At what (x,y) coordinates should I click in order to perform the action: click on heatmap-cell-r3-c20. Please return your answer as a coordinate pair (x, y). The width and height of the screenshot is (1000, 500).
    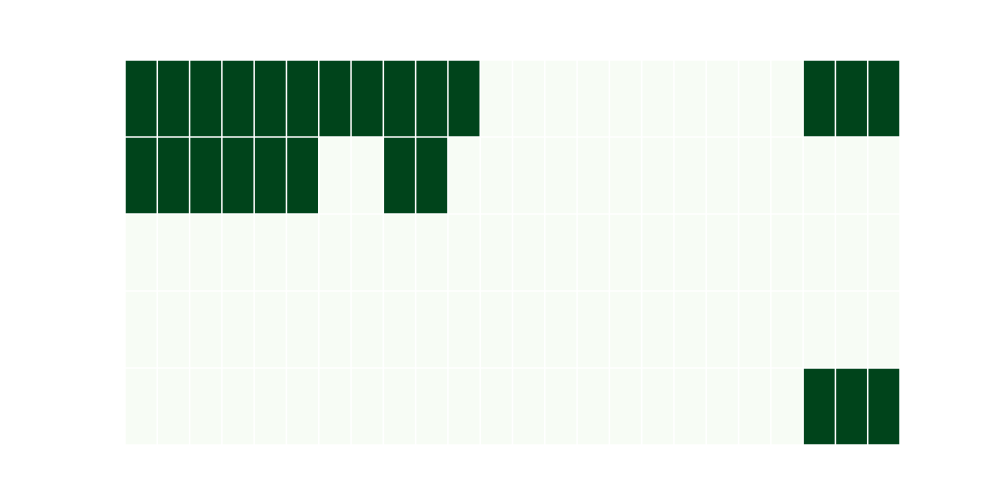
    Looking at the image, I should click on (787, 329).